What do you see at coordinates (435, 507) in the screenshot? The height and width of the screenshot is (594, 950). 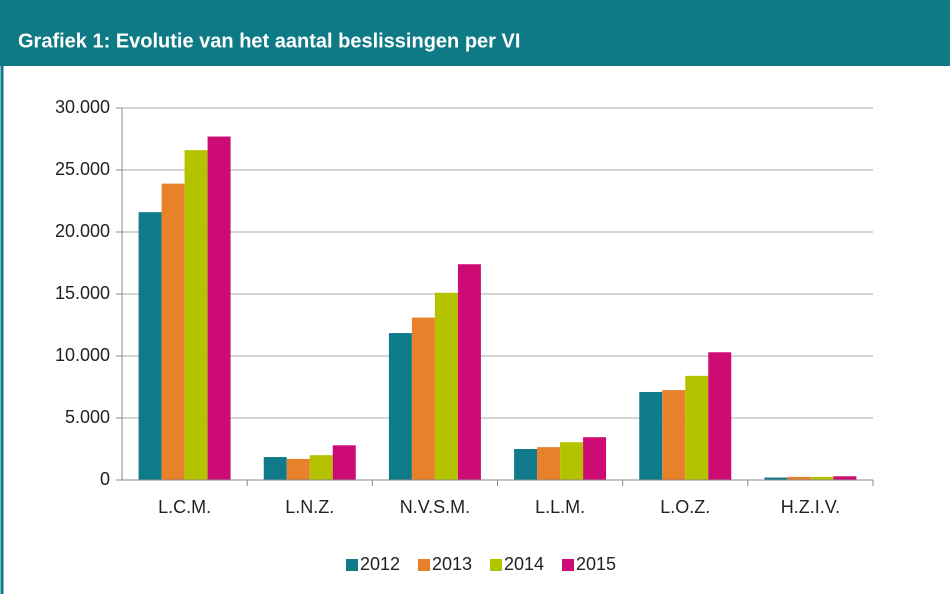 I see `x-tick-label: N.V.S.M.` at bounding box center [435, 507].